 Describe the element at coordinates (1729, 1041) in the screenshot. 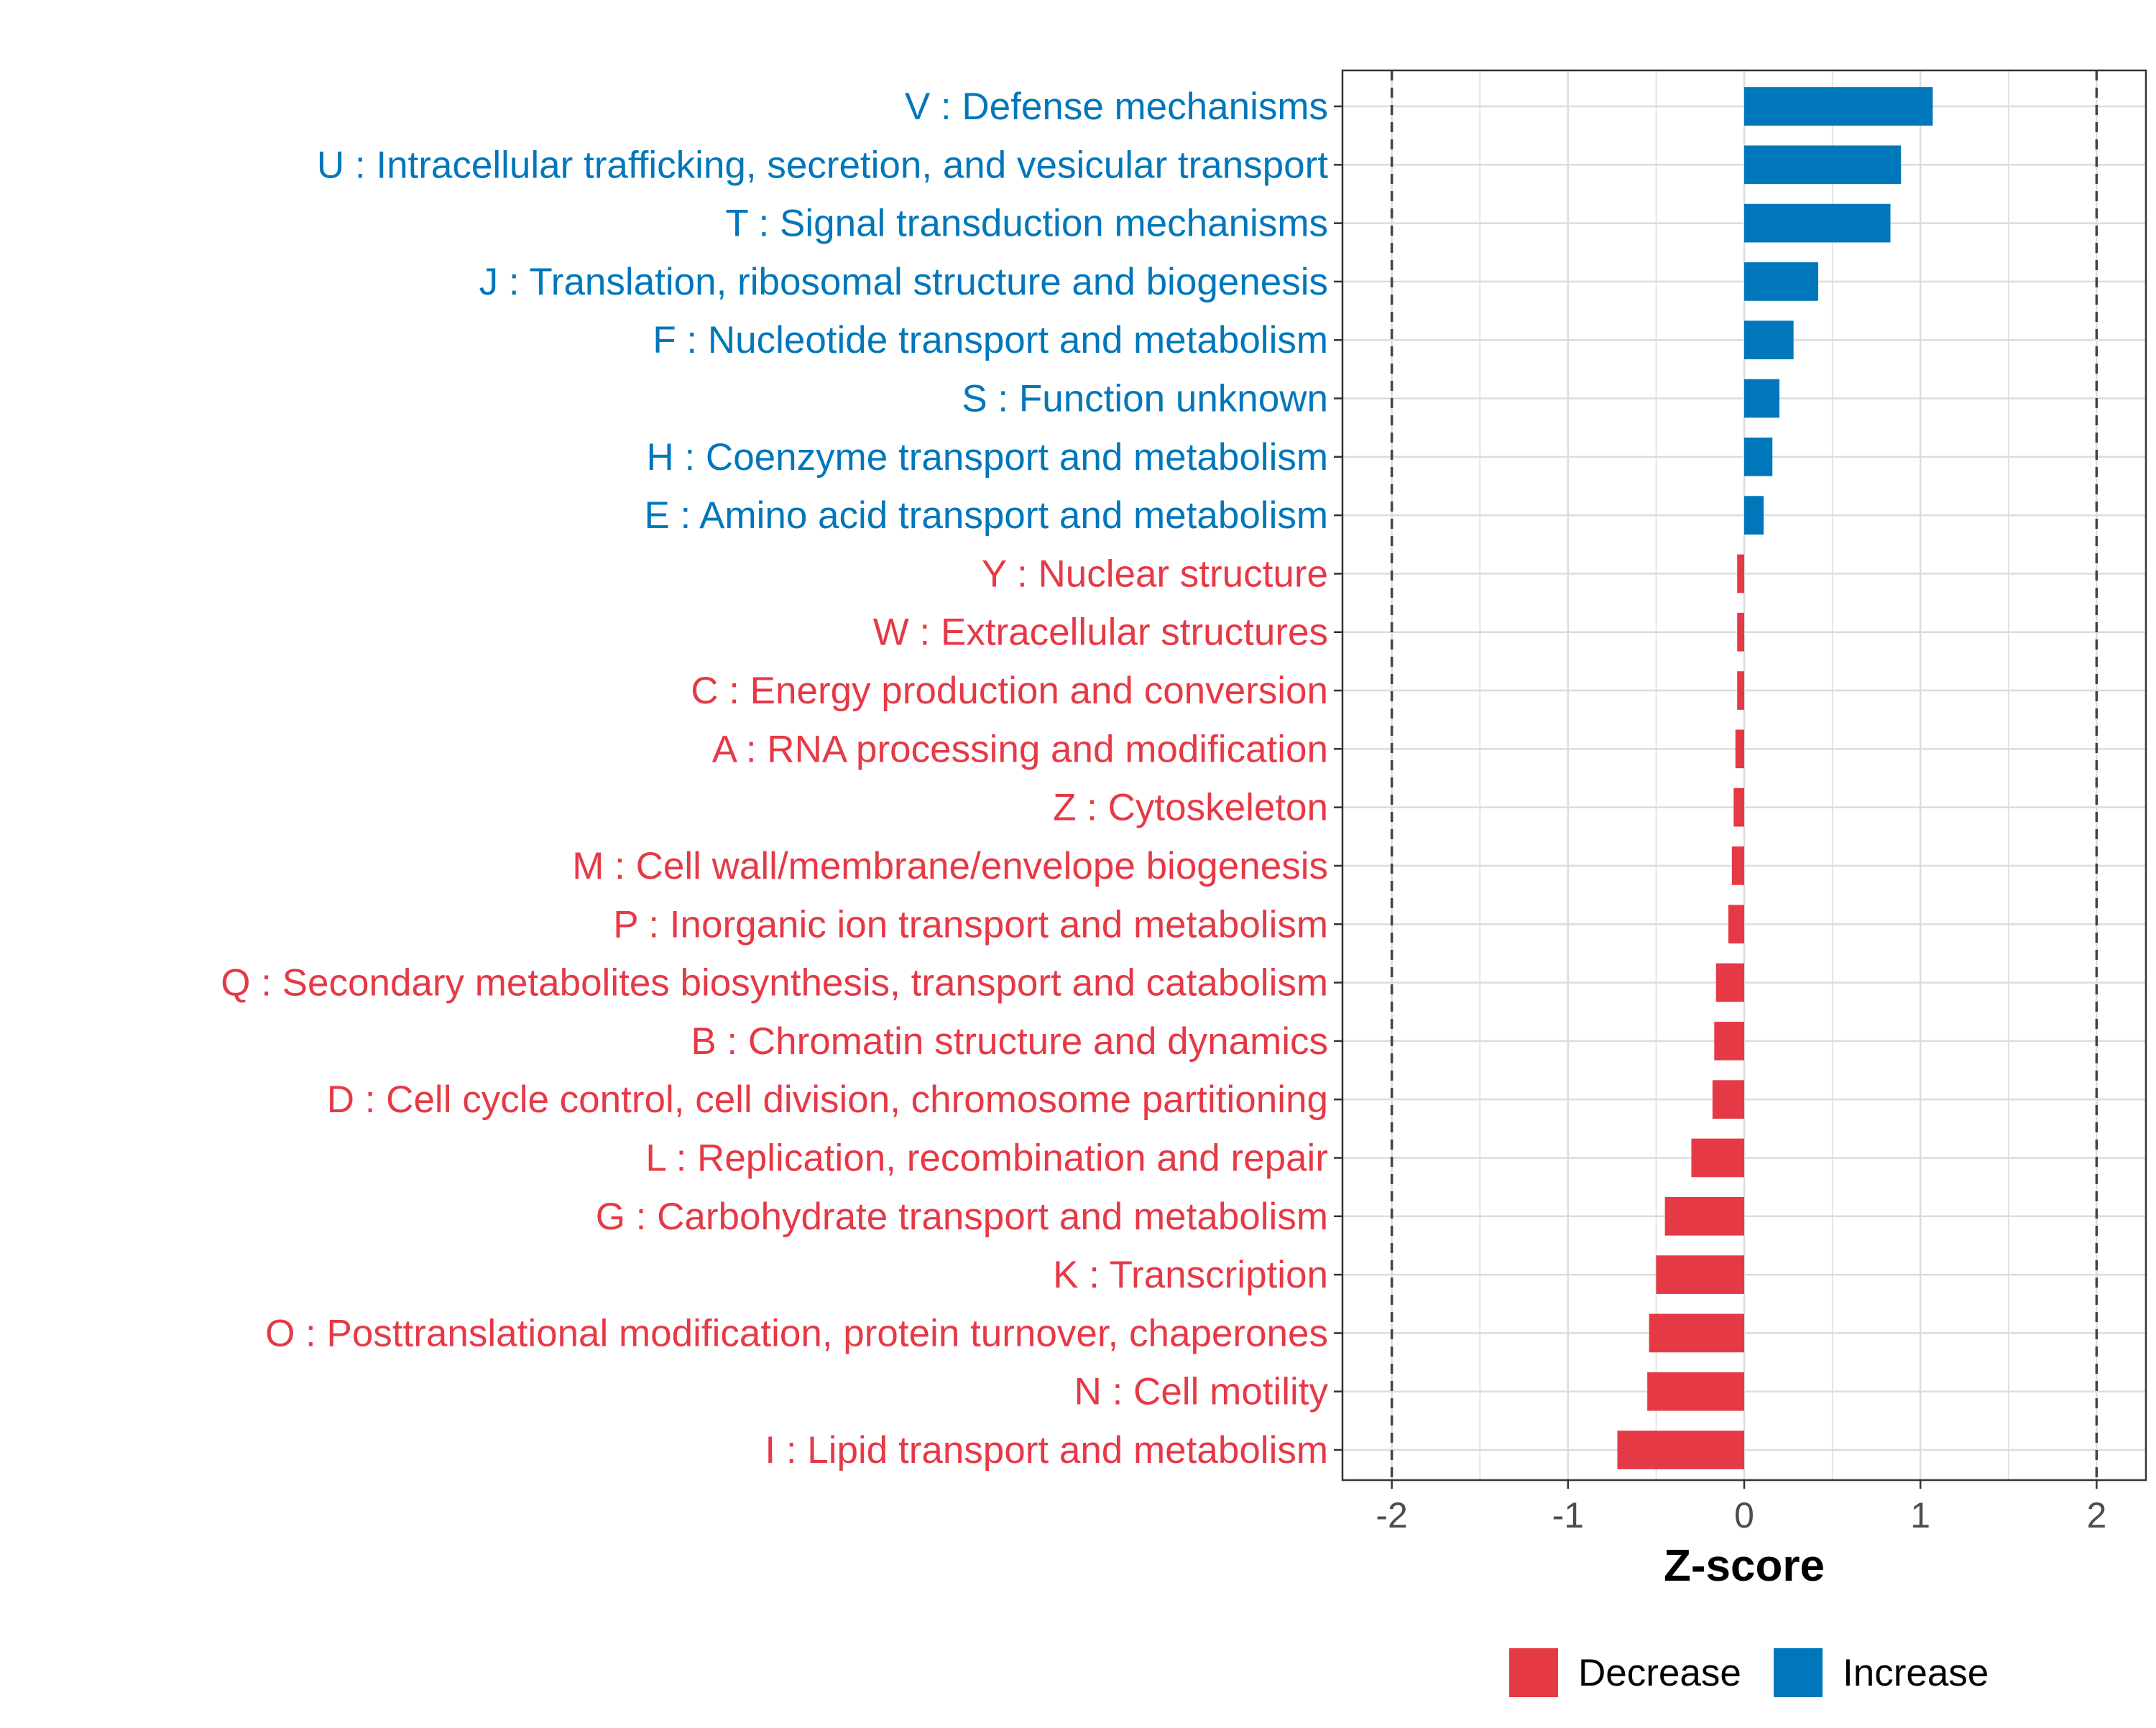

I see `bar-b` at that location.